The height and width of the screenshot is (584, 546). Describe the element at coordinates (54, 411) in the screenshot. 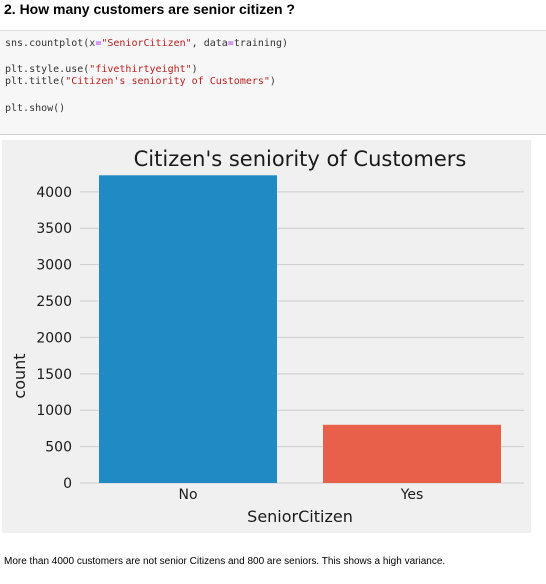

I see `y-tick-label: 1000` at that location.